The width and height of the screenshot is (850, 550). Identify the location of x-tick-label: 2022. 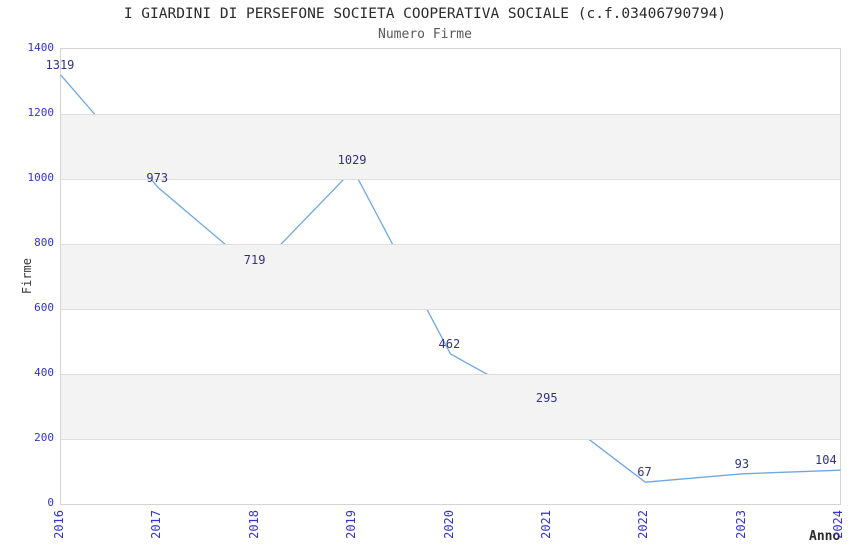
(643, 524).